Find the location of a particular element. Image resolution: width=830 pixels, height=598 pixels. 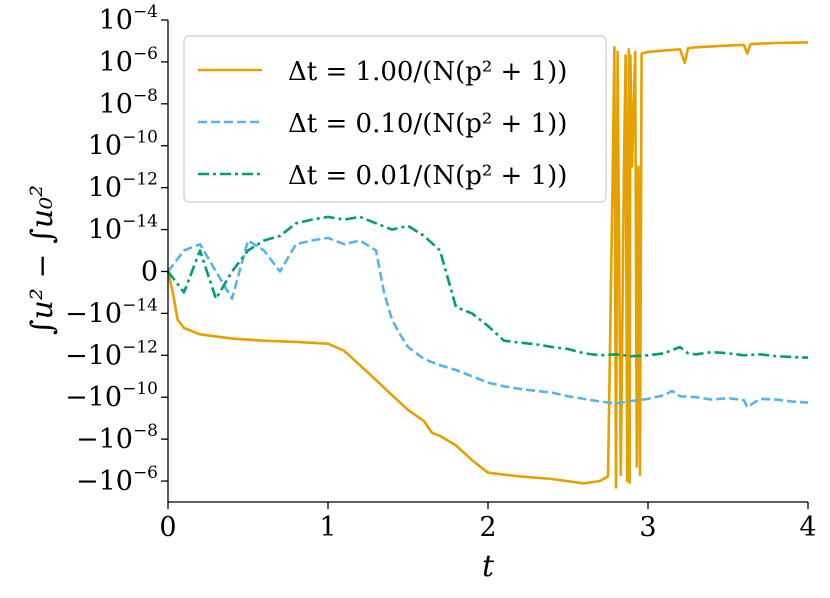

x-tick-label: 3 is located at coordinates (647, 527).